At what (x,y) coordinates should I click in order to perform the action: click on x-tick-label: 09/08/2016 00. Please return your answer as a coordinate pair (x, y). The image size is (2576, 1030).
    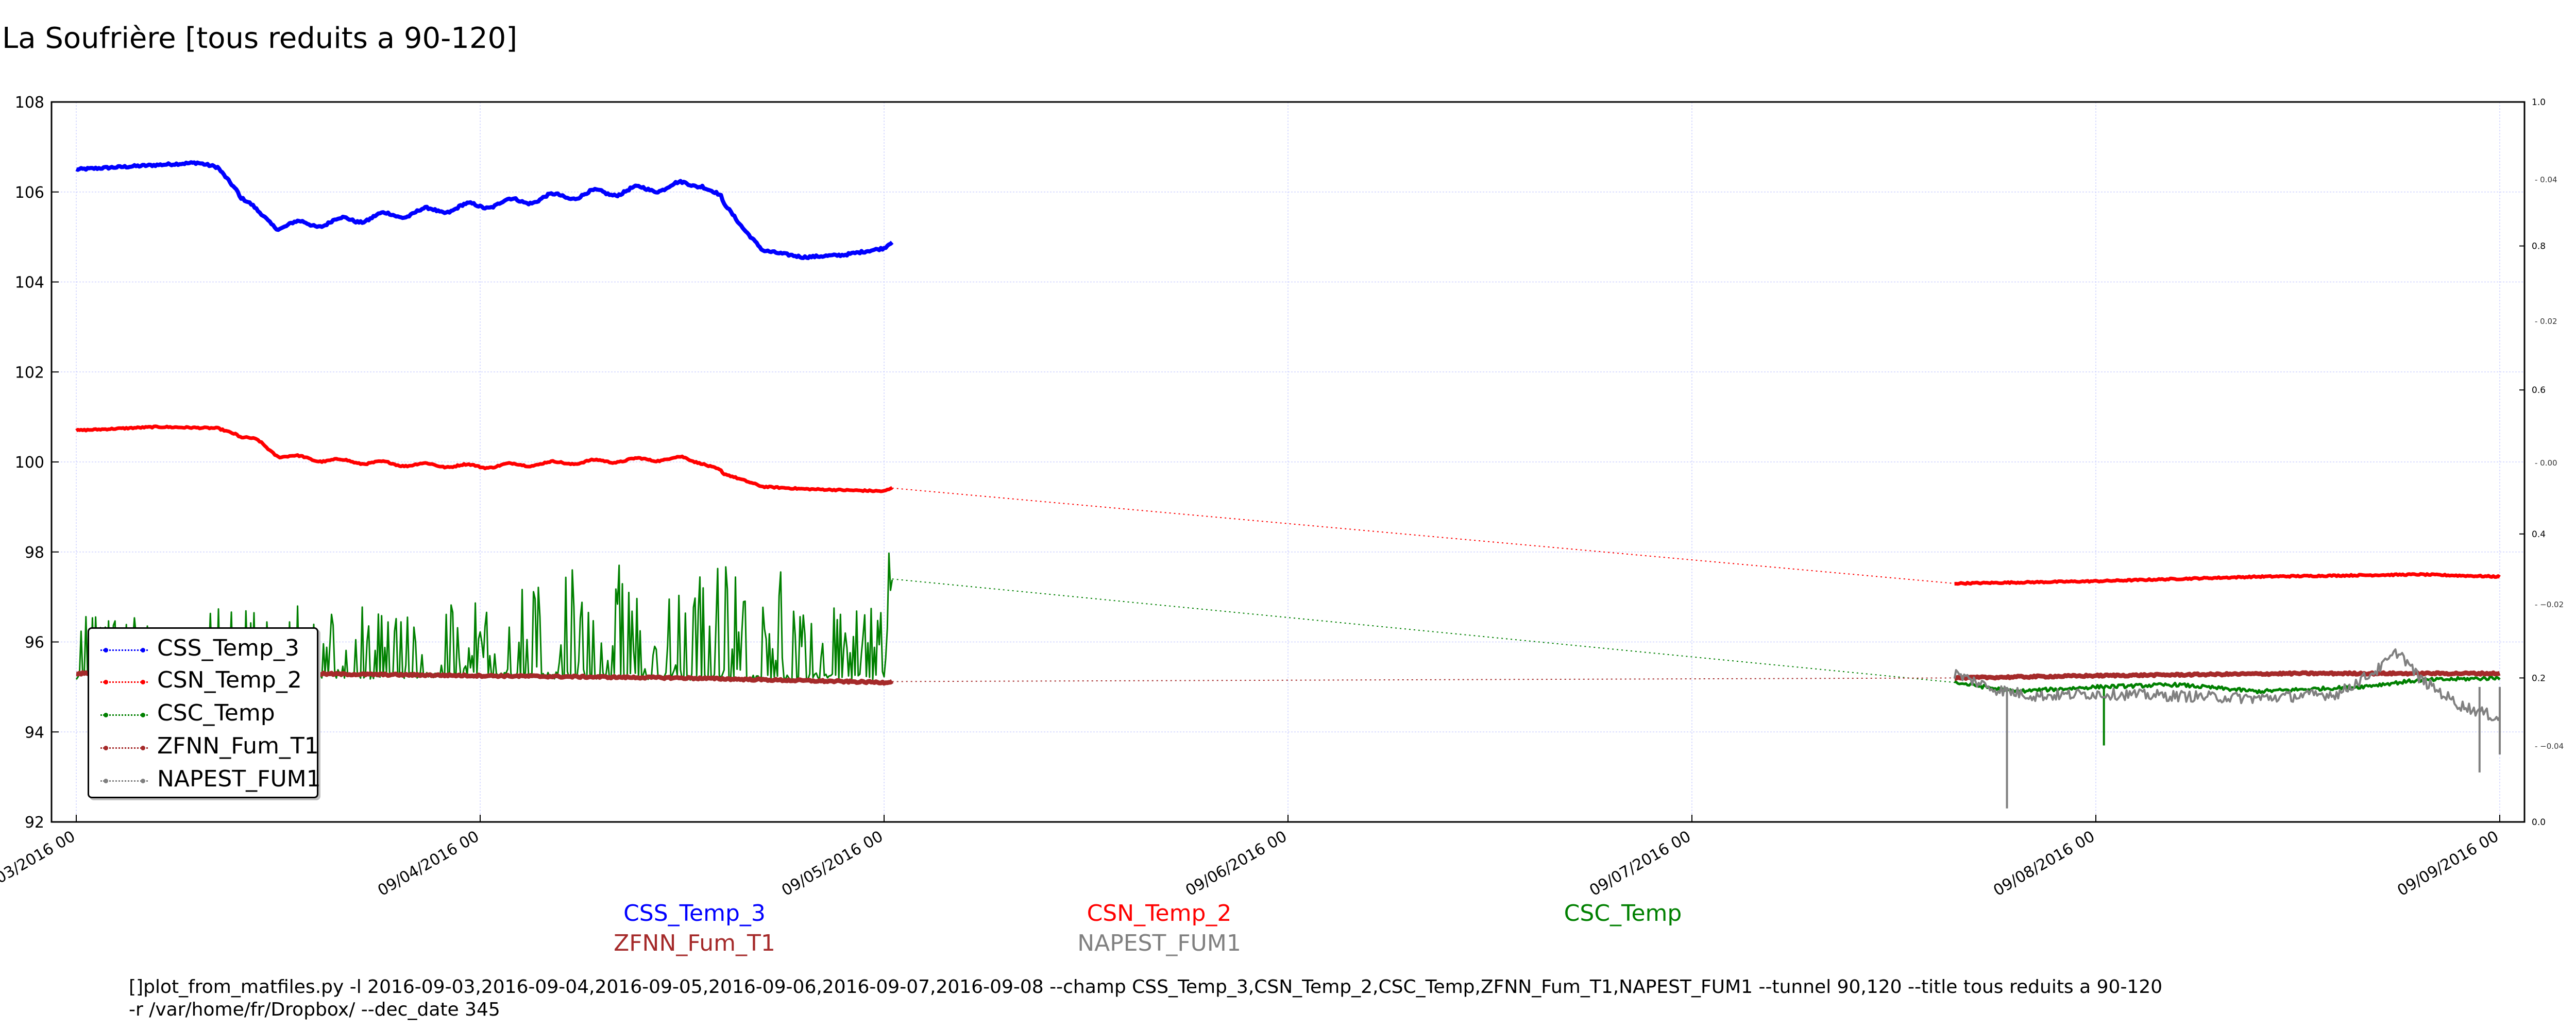
    Looking at the image, I should click on (2044, 864).